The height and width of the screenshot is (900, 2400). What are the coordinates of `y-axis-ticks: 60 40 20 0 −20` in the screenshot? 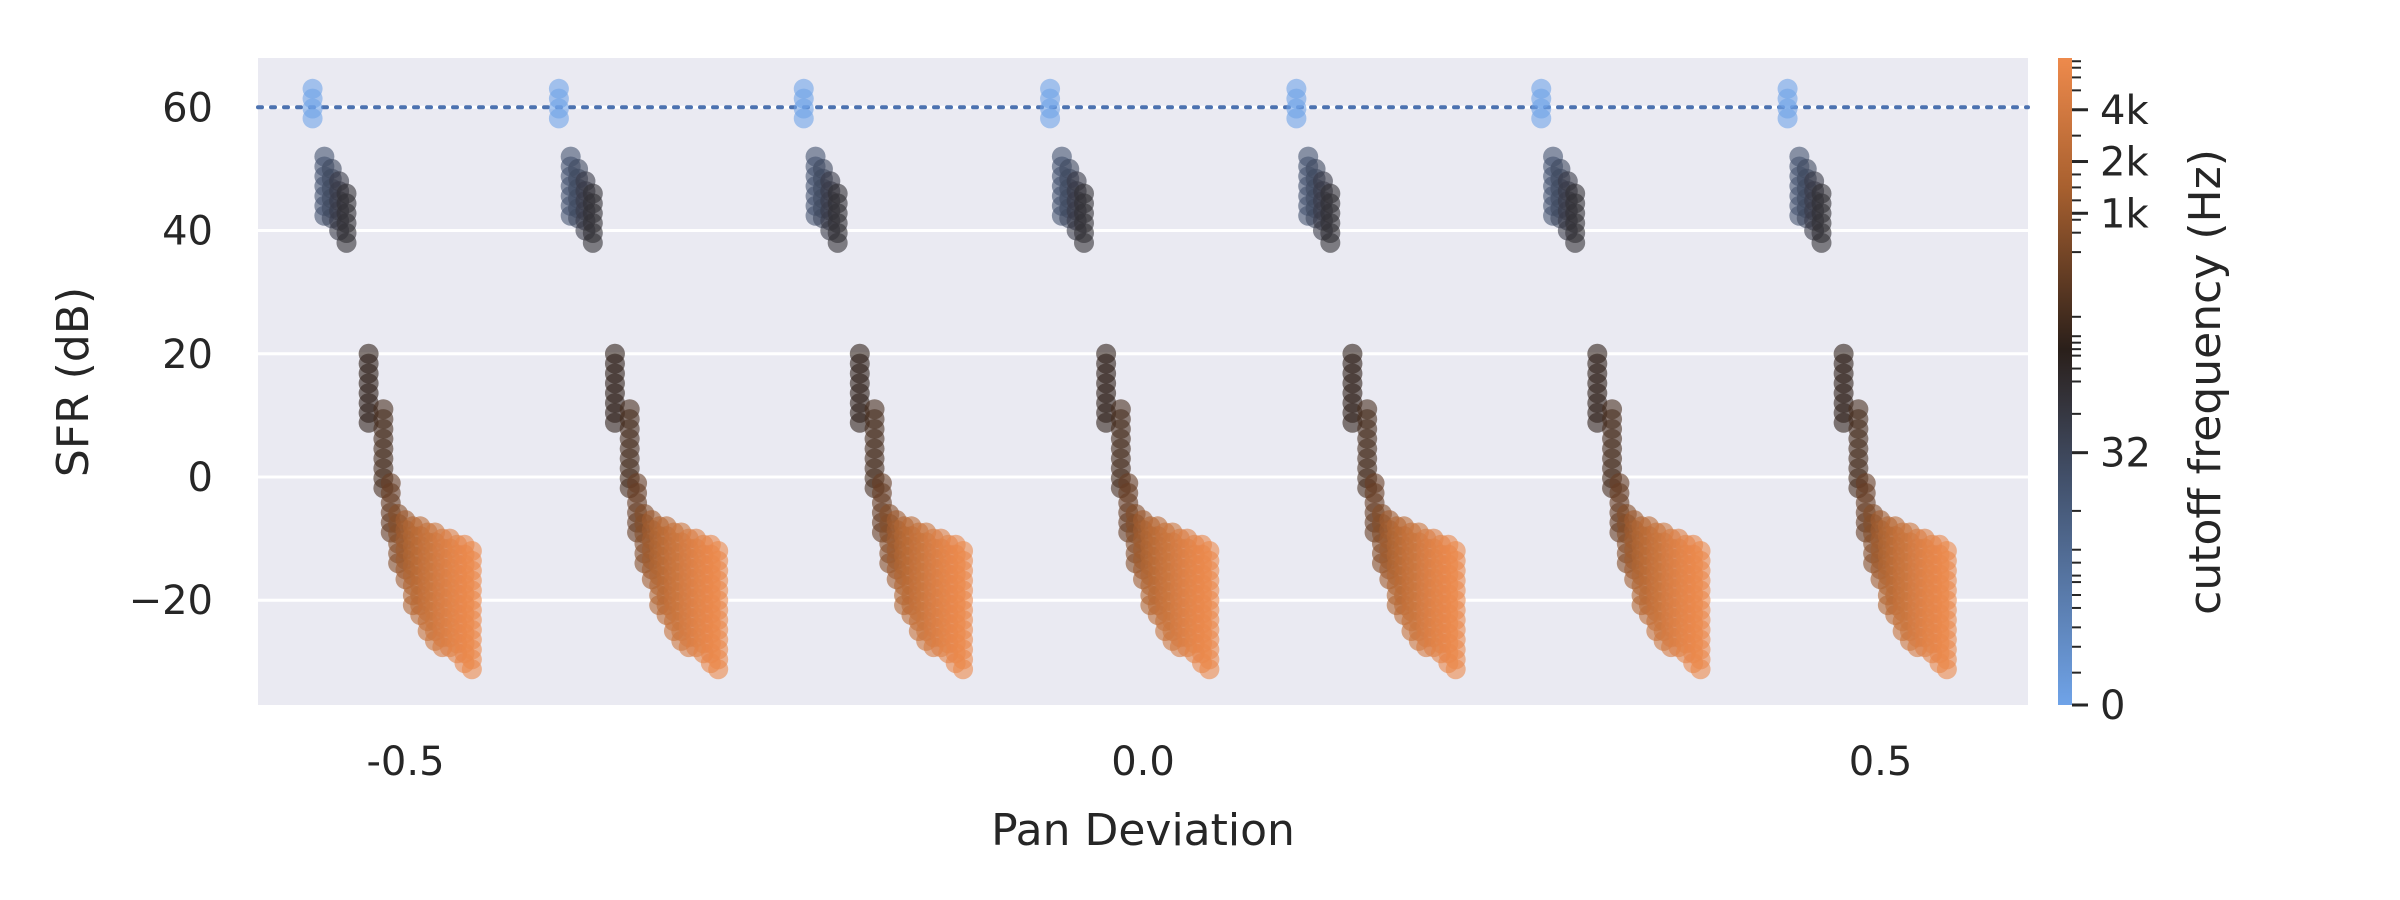 It's located at (171, 354).